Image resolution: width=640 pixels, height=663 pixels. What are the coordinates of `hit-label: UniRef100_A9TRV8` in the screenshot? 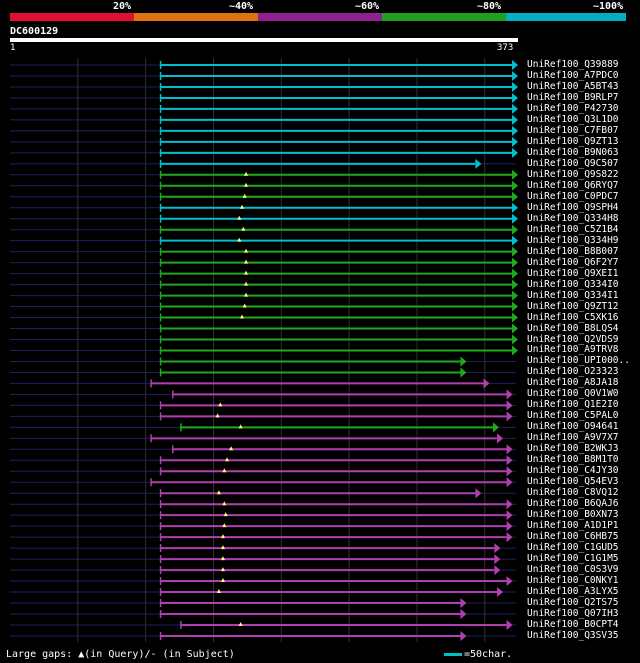 It's located at (573, 350).